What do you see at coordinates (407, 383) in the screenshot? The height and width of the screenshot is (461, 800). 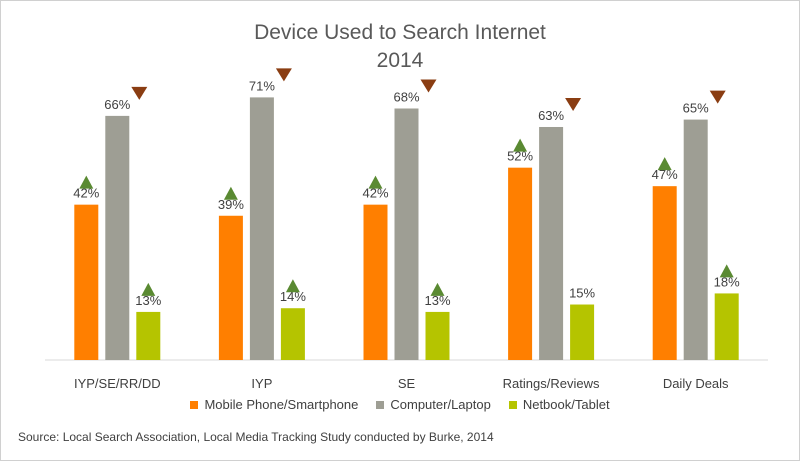 I see `x-tick-label: SE` at bounding box center [407, 383].